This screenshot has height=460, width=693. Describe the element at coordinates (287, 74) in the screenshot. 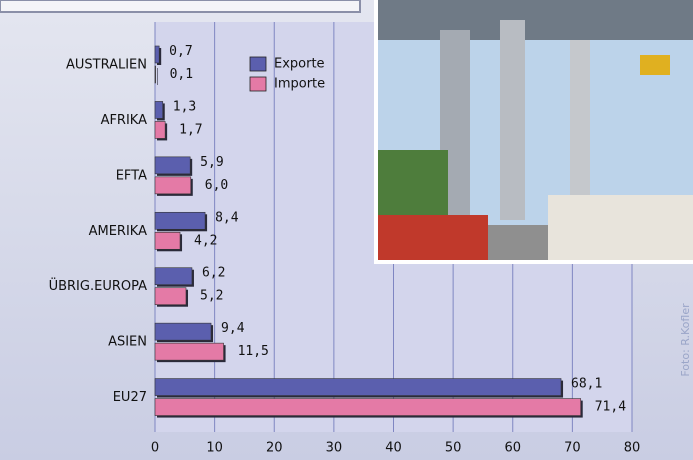

I see `legend: Exporte Importe` at that location.